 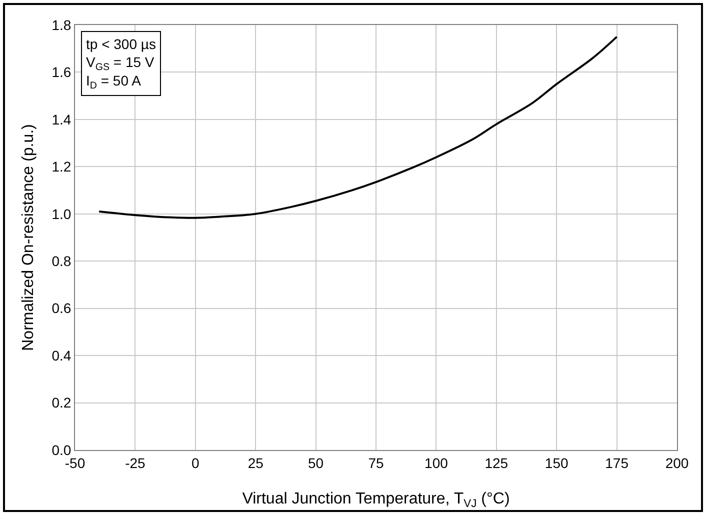 What do you see at coordinates (436, 462) in the screenshot?
I see `x-tick-label: 100` at bounding box center [436, 462].